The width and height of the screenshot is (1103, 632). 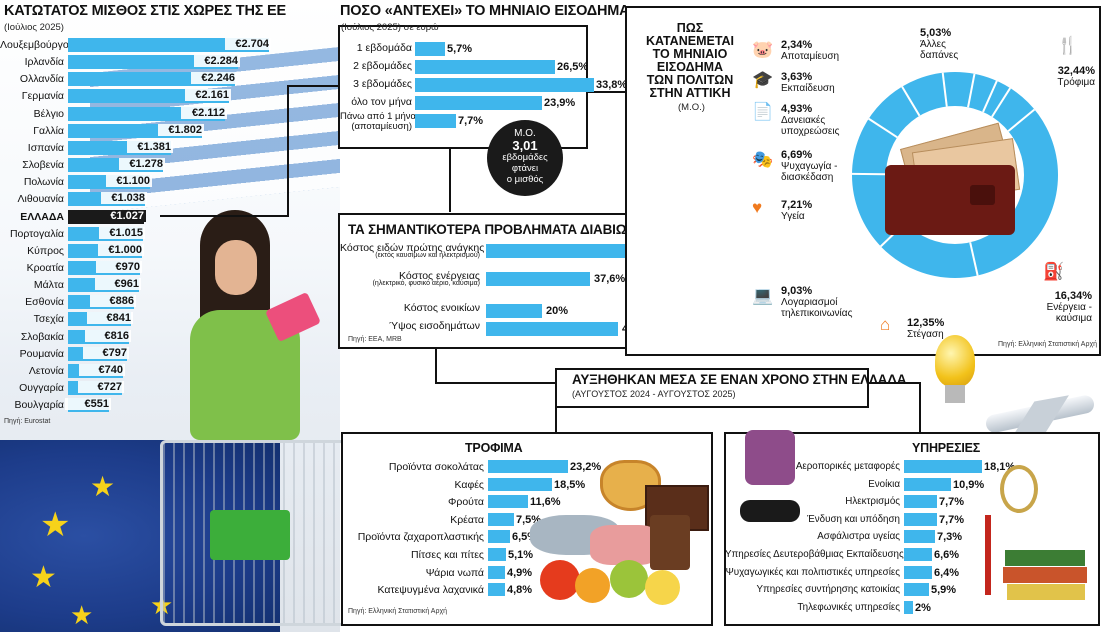 What do you see at coordinates (525, 179) in the screenshot?
I see `average-text-salary: ο μισθός` at bounding box center [525, 179].